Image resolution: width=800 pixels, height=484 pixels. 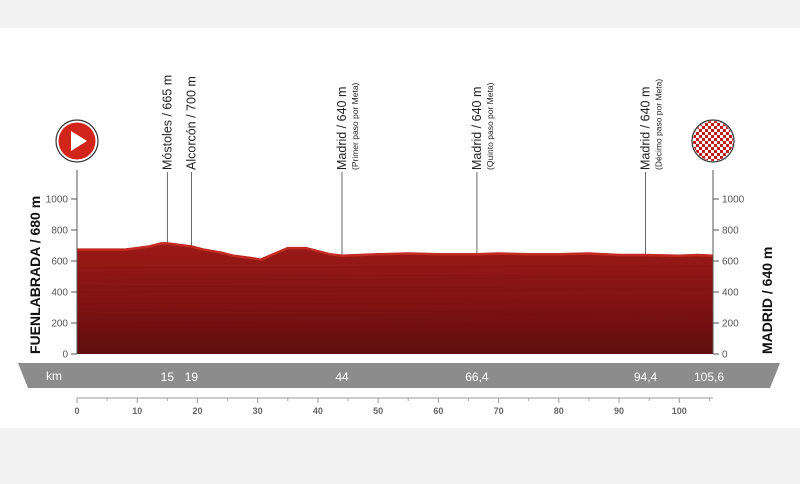 I want to click on terrain-ridge-line, so click(x=395, y=251).